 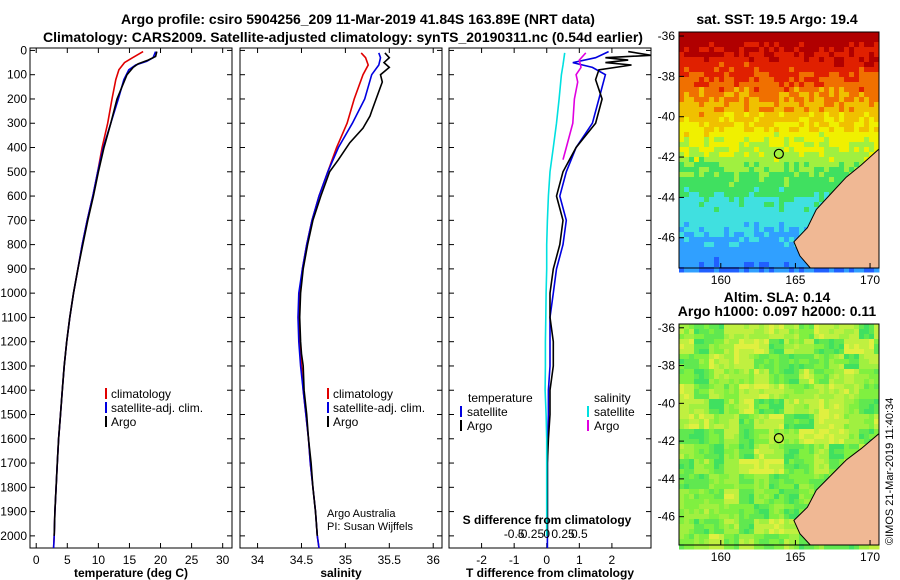 What do you see at coordinates (777, 19) in the screenshot?
I see `sst-map-title: sat. SST: 19.5 Argo: 19.4` at bounding box center [777, 19].